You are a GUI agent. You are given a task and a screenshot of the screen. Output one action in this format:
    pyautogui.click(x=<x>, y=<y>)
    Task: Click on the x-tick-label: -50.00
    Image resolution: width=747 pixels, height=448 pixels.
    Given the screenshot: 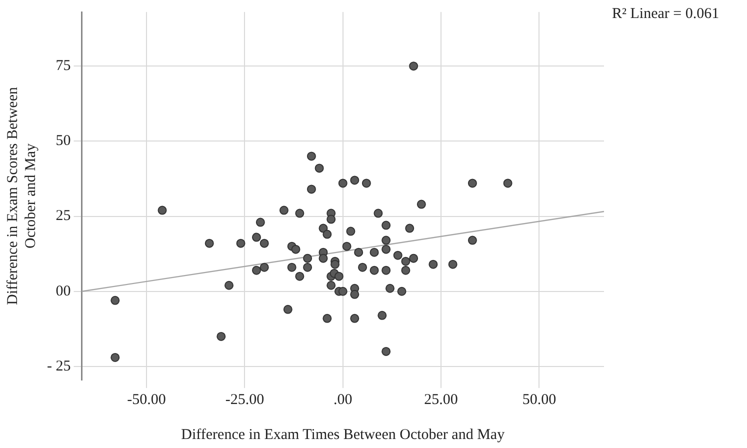 What is the action you would take?
    pyautogui.click(x=146, y=400)
    